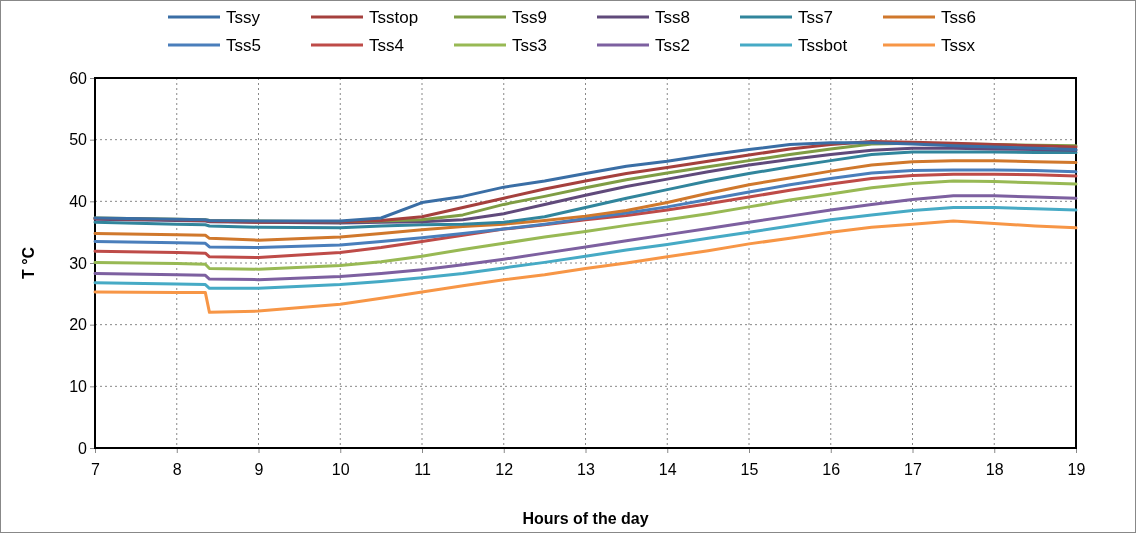 This screenshot has width=1136, height=533. Describe the element at coordinates (749, 470) in the screenshot. I see `x-tick-label: 15` at that location.